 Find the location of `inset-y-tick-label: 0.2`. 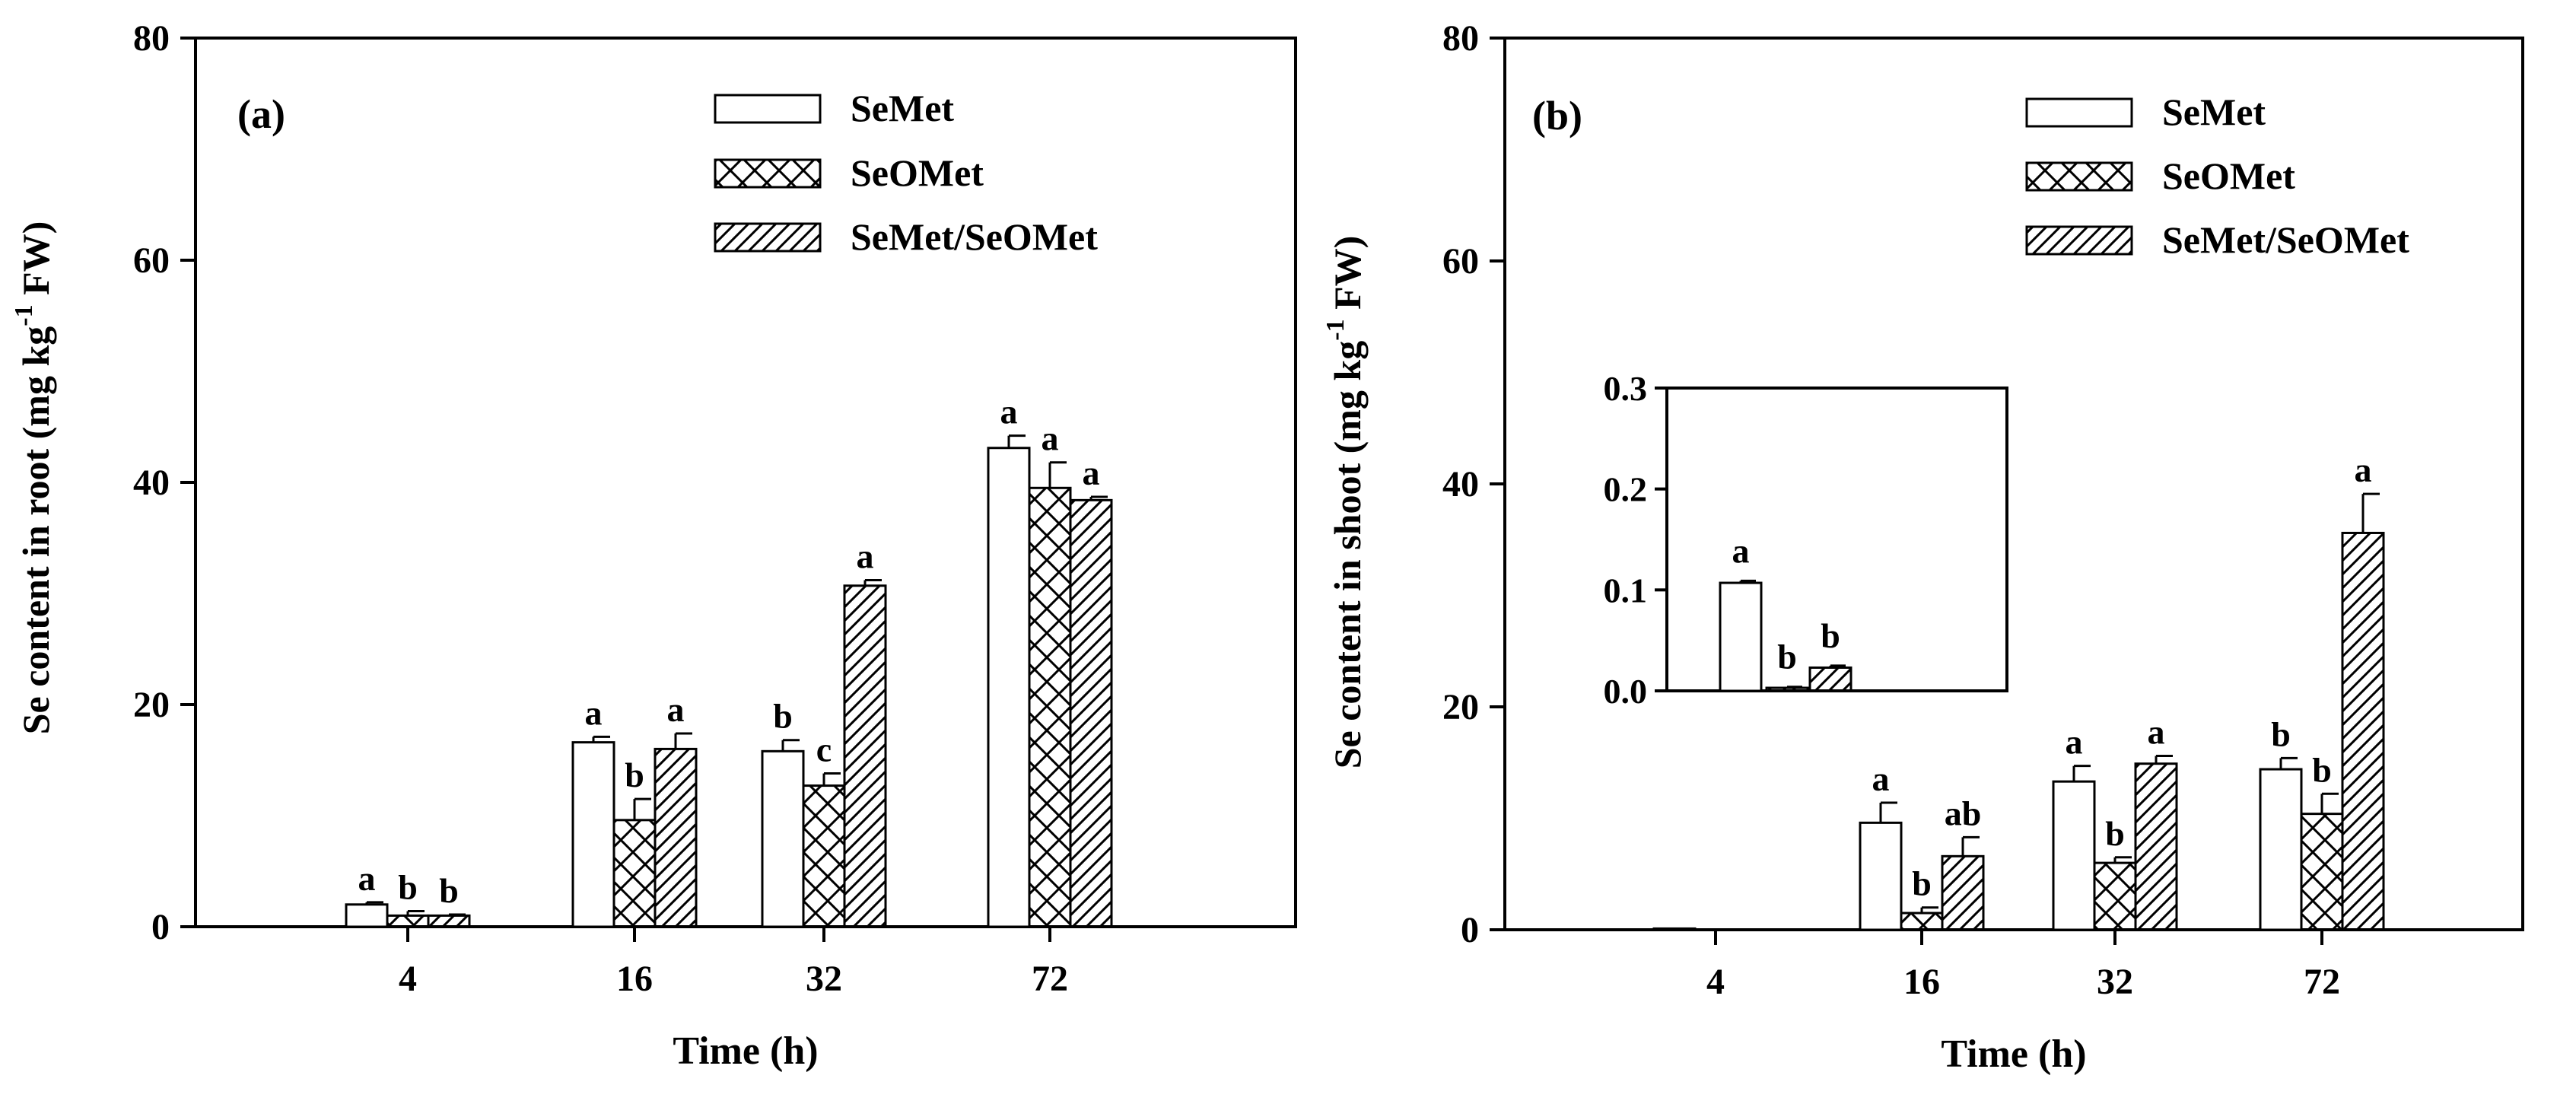

inset-y-tick-label: 0.2 is located at coordinates (1626, 489).